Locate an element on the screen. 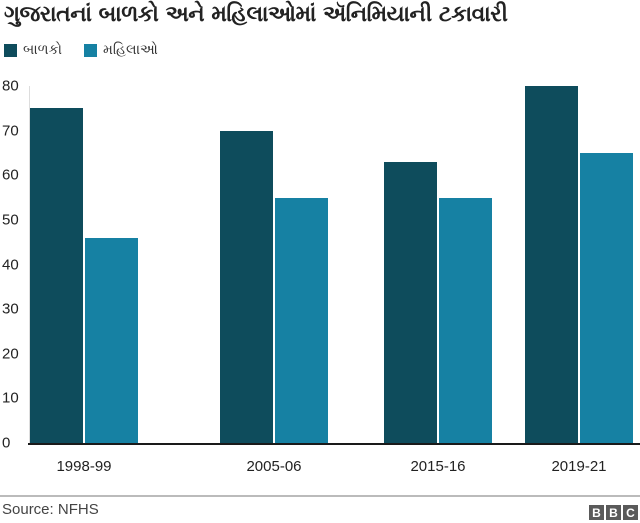 Image resolution: width=640 pixels, height=523 pixels. x-tick-label: 1998-99 is located at coordinates (84, 466).